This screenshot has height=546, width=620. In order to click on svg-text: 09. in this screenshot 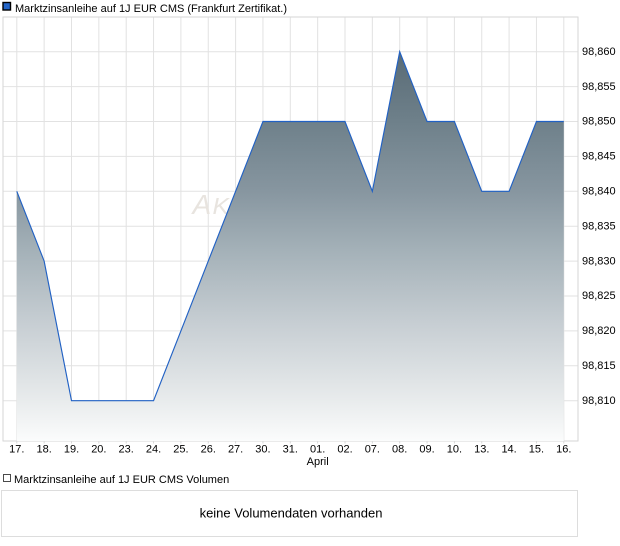, I will do `click(426, 450)`.